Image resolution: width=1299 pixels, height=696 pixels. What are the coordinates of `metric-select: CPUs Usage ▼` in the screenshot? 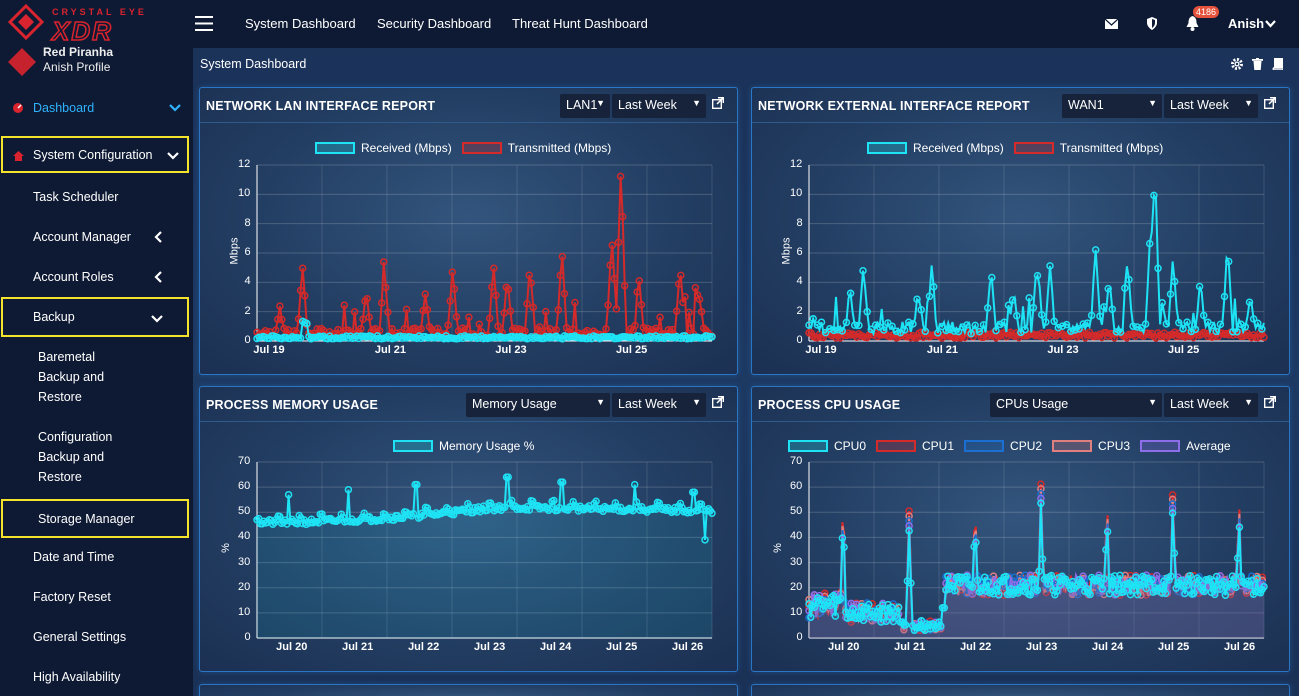 It's located at (1076, 405).